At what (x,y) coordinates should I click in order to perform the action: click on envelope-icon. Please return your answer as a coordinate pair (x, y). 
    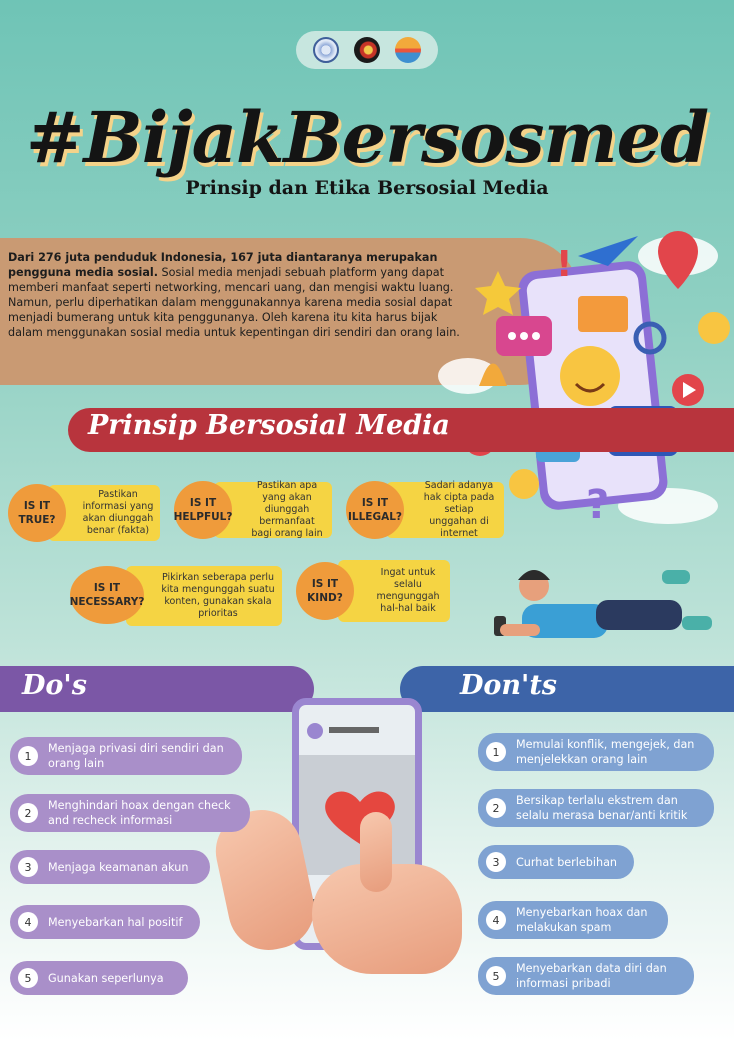
    Looking at the image, I should click on (603, 314).